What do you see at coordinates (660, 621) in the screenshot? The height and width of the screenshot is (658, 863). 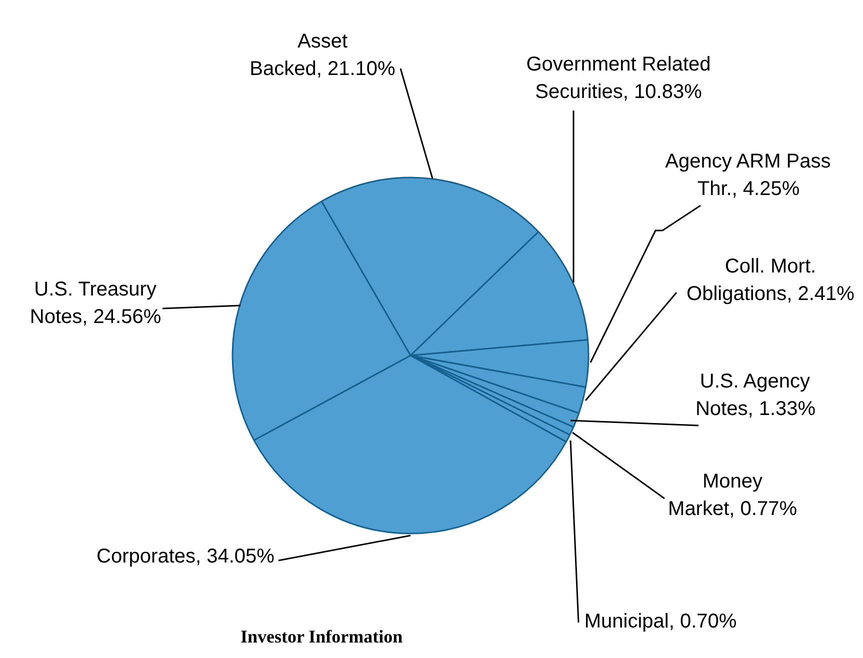 I see `slice-label: Municipal, 0.70%` at bounding box center [660, 621].